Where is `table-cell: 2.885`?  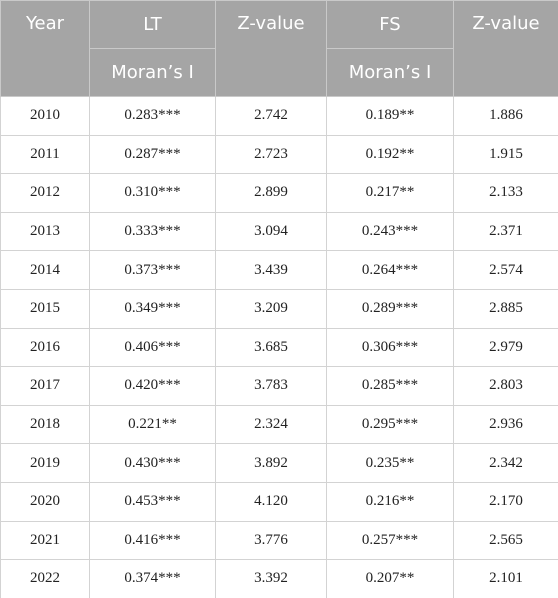
table-cell: 2.885 is located at coordinates (505, 308).